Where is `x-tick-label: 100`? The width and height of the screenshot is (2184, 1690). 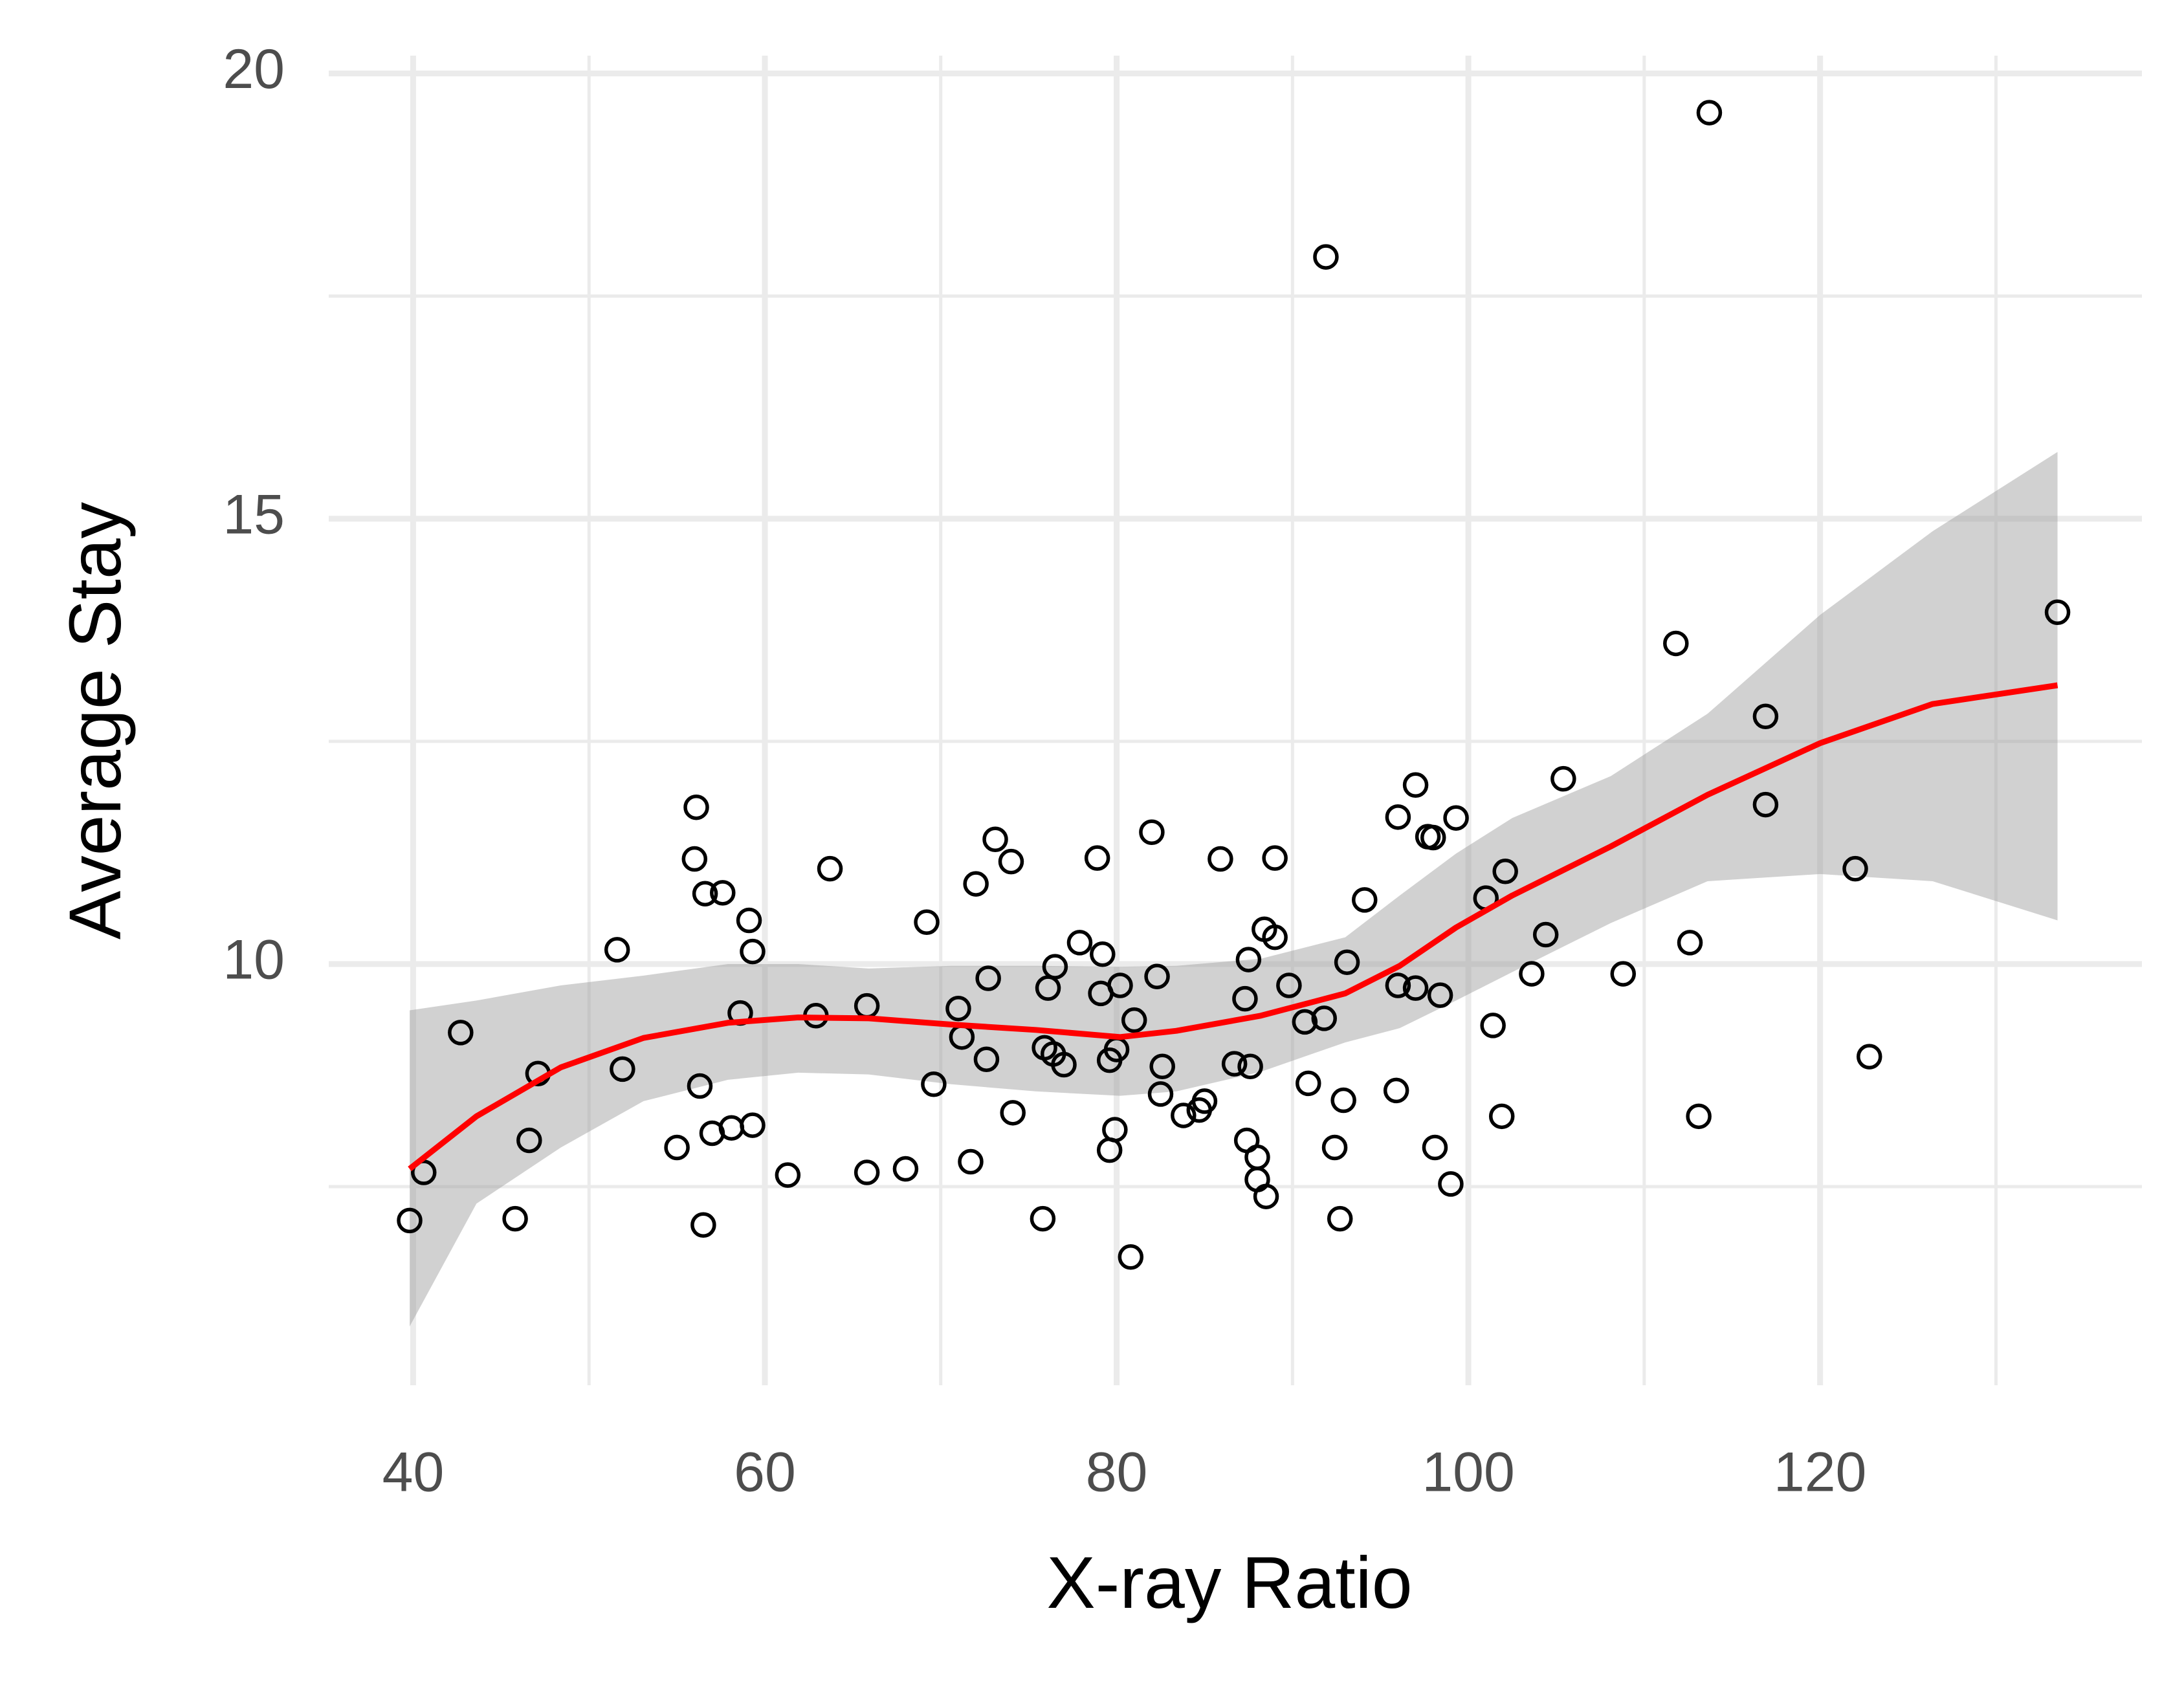 x-tick-label: 100 is located at coordinates (1468, 1473).